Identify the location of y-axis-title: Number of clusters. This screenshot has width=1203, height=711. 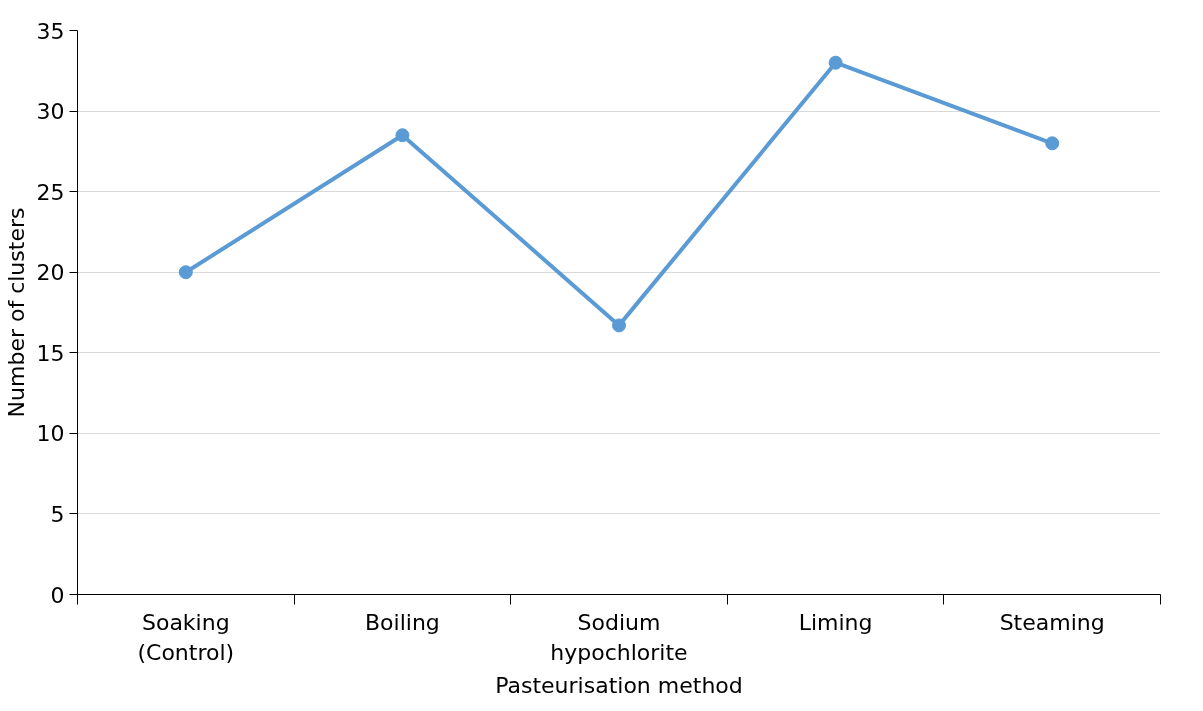
(16, 312).